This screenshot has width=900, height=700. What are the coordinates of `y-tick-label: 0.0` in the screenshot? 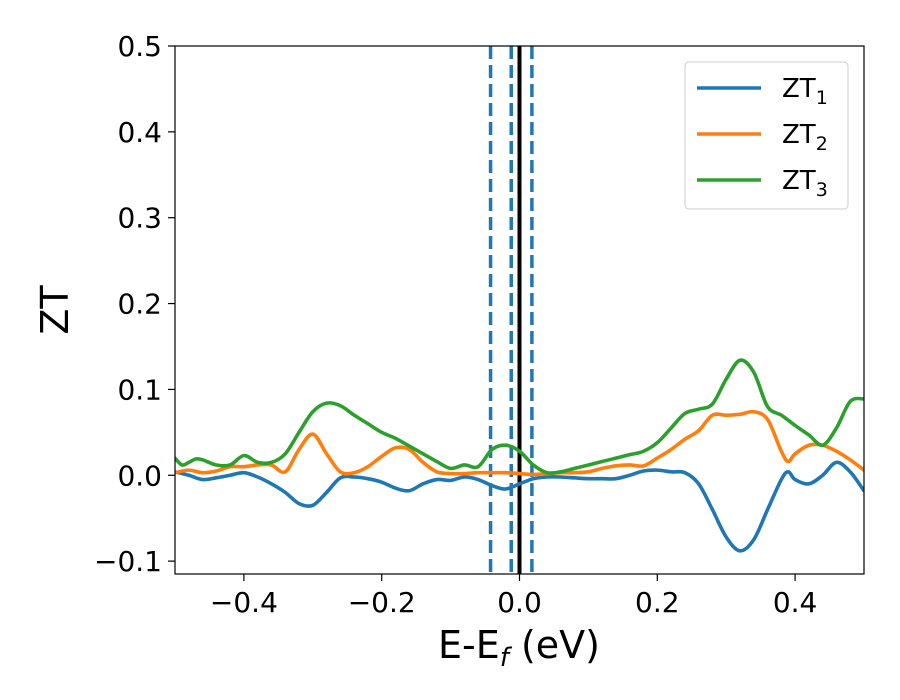 It's located at (139, 475).